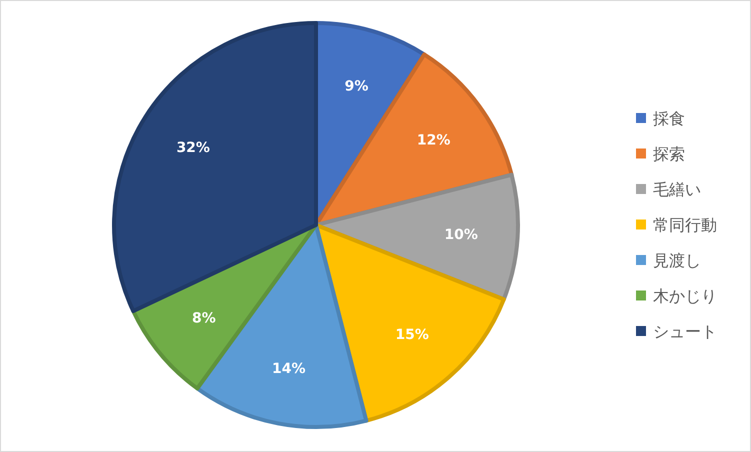  What do you see at coordinates (685, 225) in the screenshot?
I see `legend-label: 常同行動` at bounding box center [685, 225].